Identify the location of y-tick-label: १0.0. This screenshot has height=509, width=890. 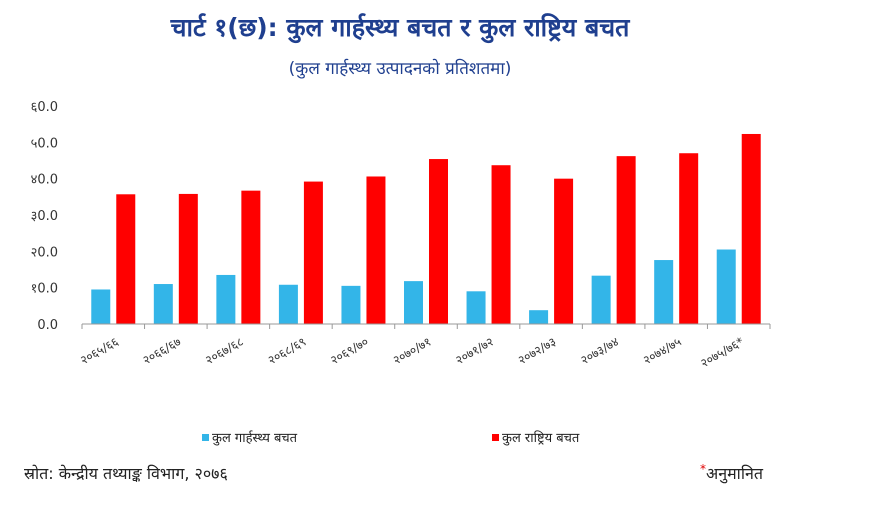
(44, 289).